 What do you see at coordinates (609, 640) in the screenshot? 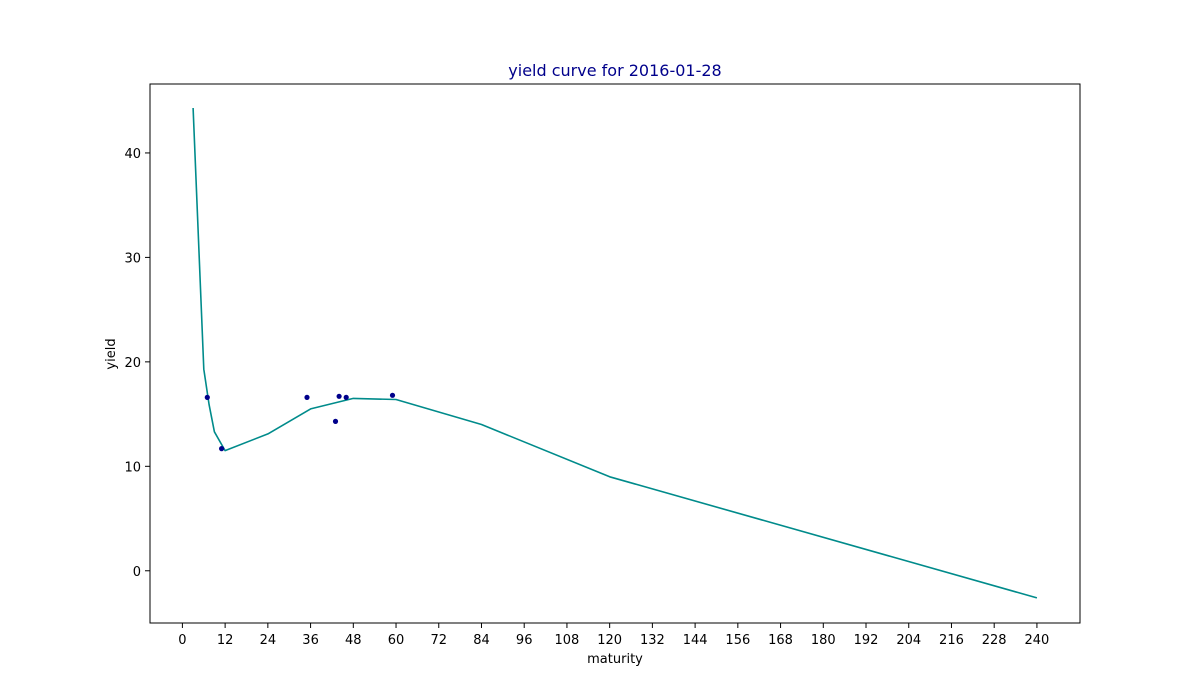
I see `x-tick-label: 120` at bounding box center [609, 640].